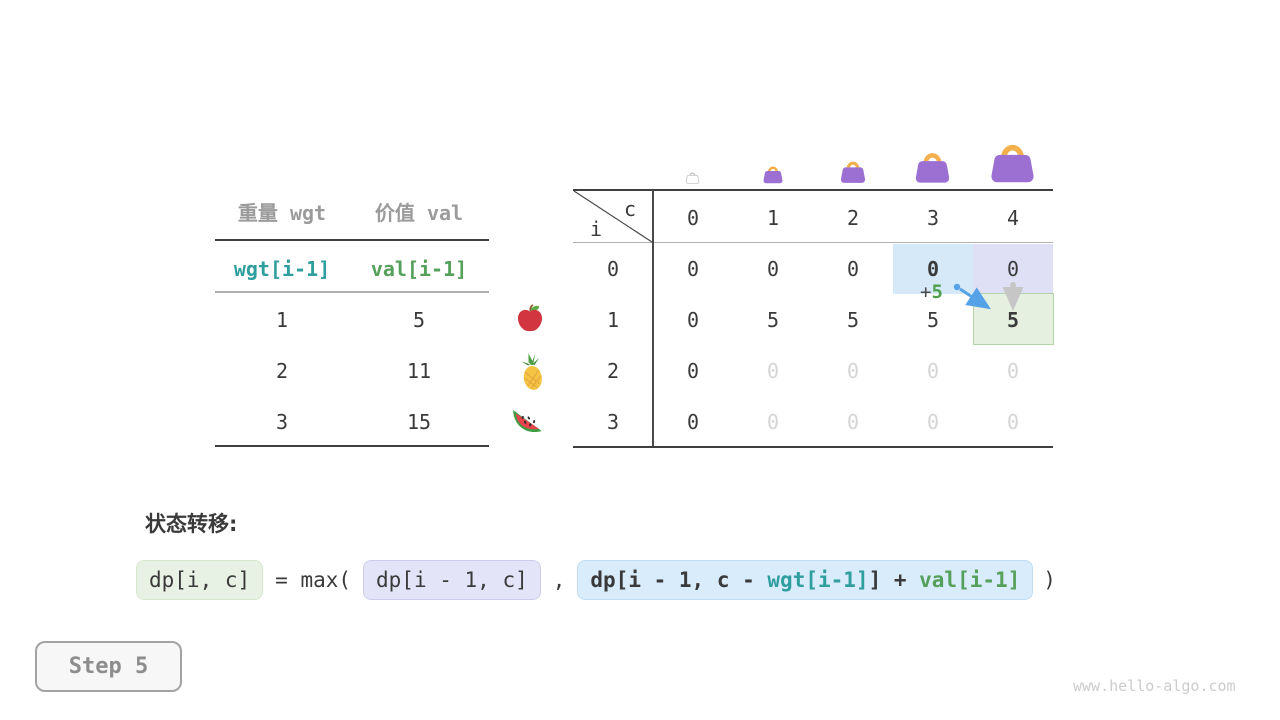  I want to click on formula-option2-wgt: wgt[i-1], so click(818, 580).